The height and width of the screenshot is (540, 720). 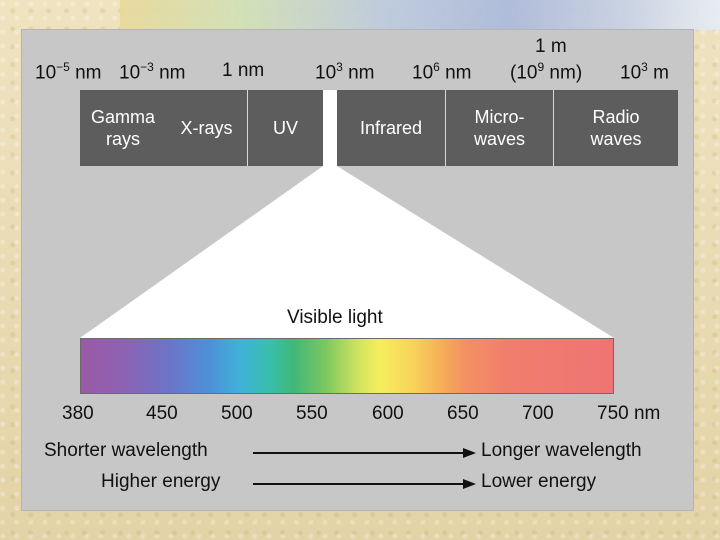 What do you see at coordinates (469, 484) in the screenshot?
I see `arrow-head-energy` at bounding box center [469, 484].